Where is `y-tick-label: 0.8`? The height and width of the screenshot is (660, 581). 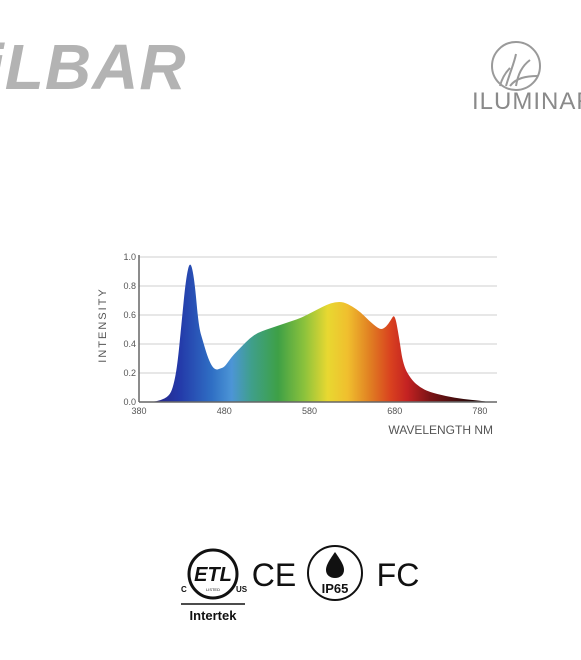 y-tick-label: 0.8 is located at coordinates (129, 286).